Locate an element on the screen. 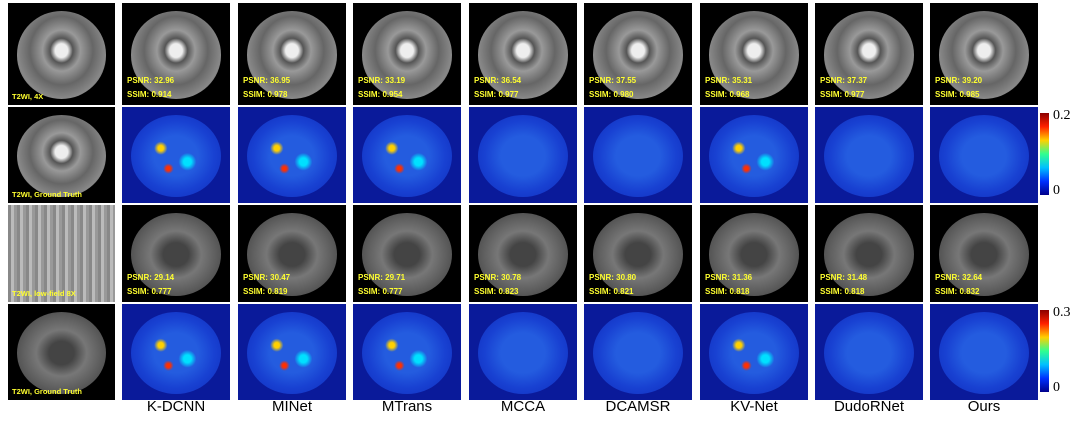  column-label: MTrans is located at coordinates (407, 406).